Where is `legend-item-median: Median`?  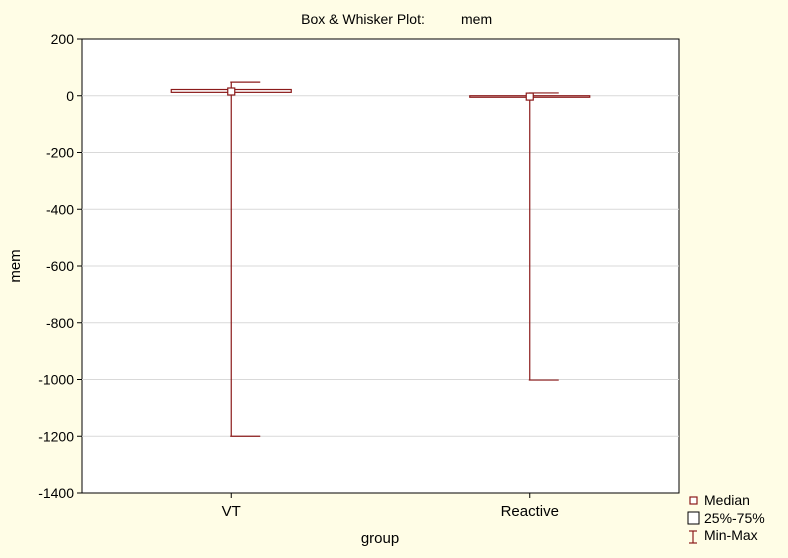
legend-item-median: Median is located at coordinates (719, 500).